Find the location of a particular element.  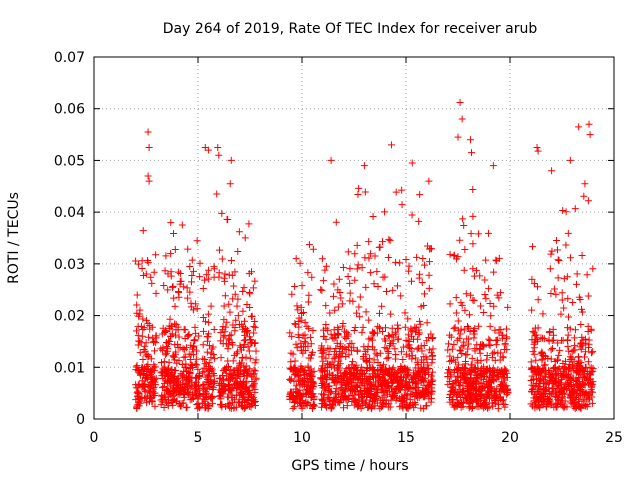

y-axis-label: ROTI / TECUs is located at coordinates (14, 238).